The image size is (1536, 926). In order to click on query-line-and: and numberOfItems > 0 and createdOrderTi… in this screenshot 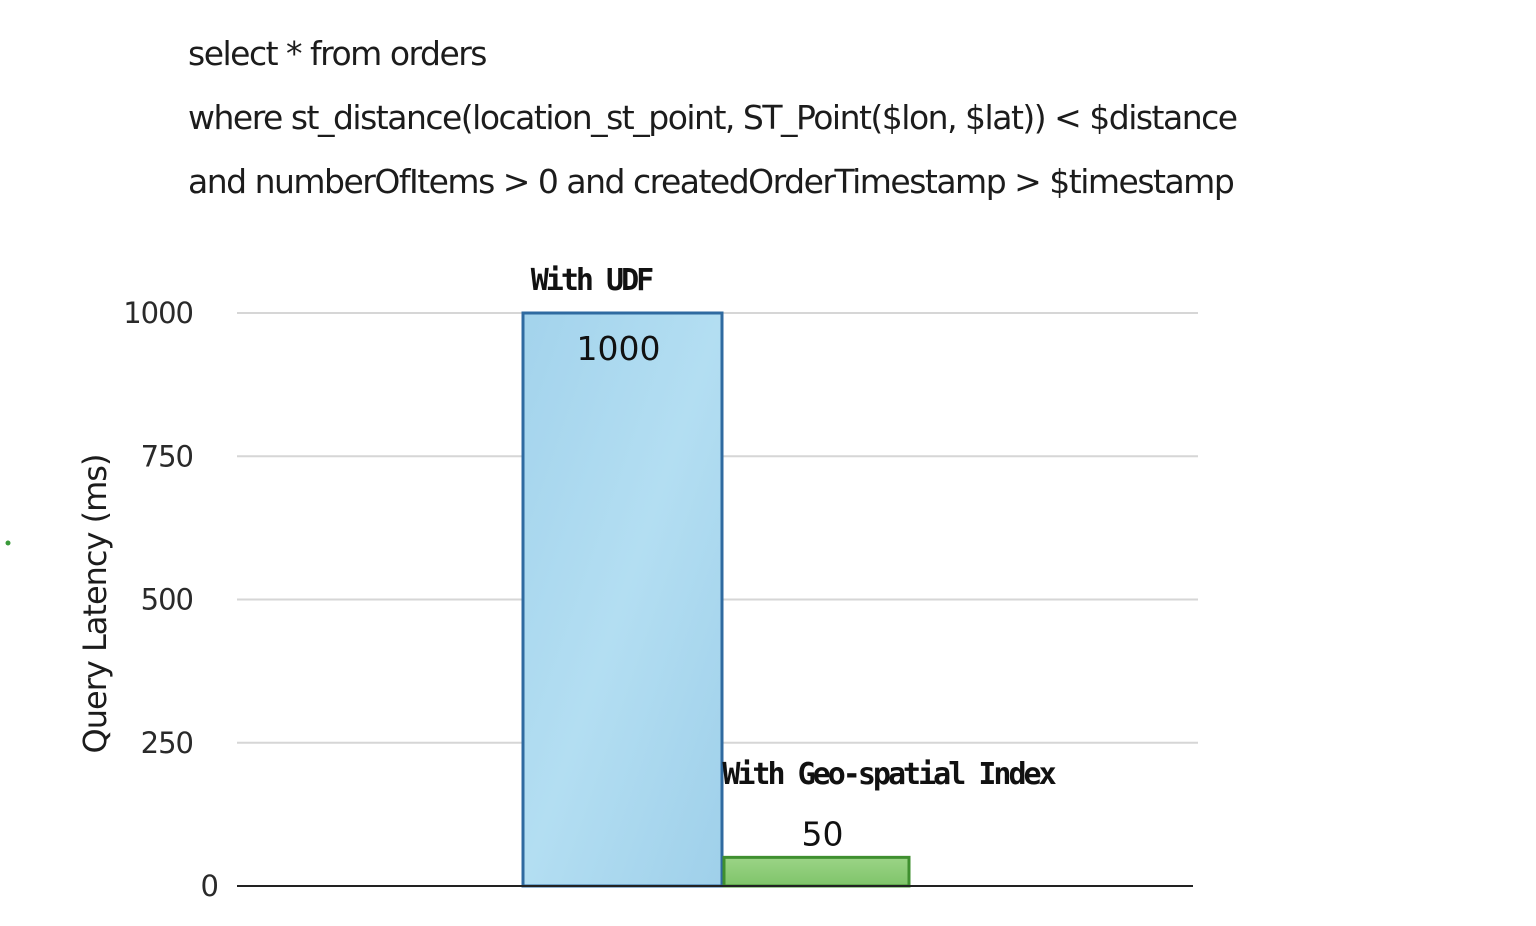, I will do `click(711, 181)`.